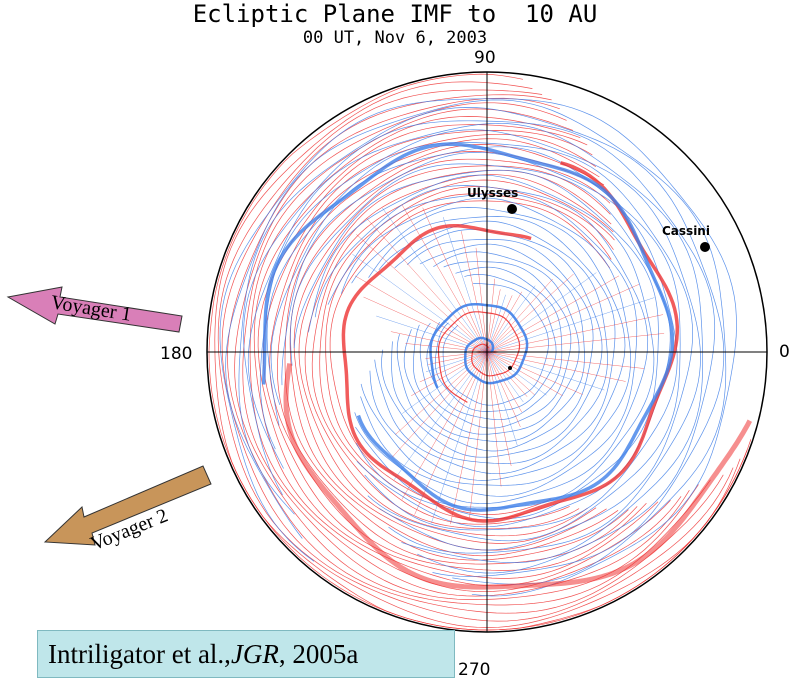 This screenshot has width=790, height=686. Describe the element at coordinates (139, 653) in the screenshot. I see `citation-authors: Intriligator et al.,` at that location.